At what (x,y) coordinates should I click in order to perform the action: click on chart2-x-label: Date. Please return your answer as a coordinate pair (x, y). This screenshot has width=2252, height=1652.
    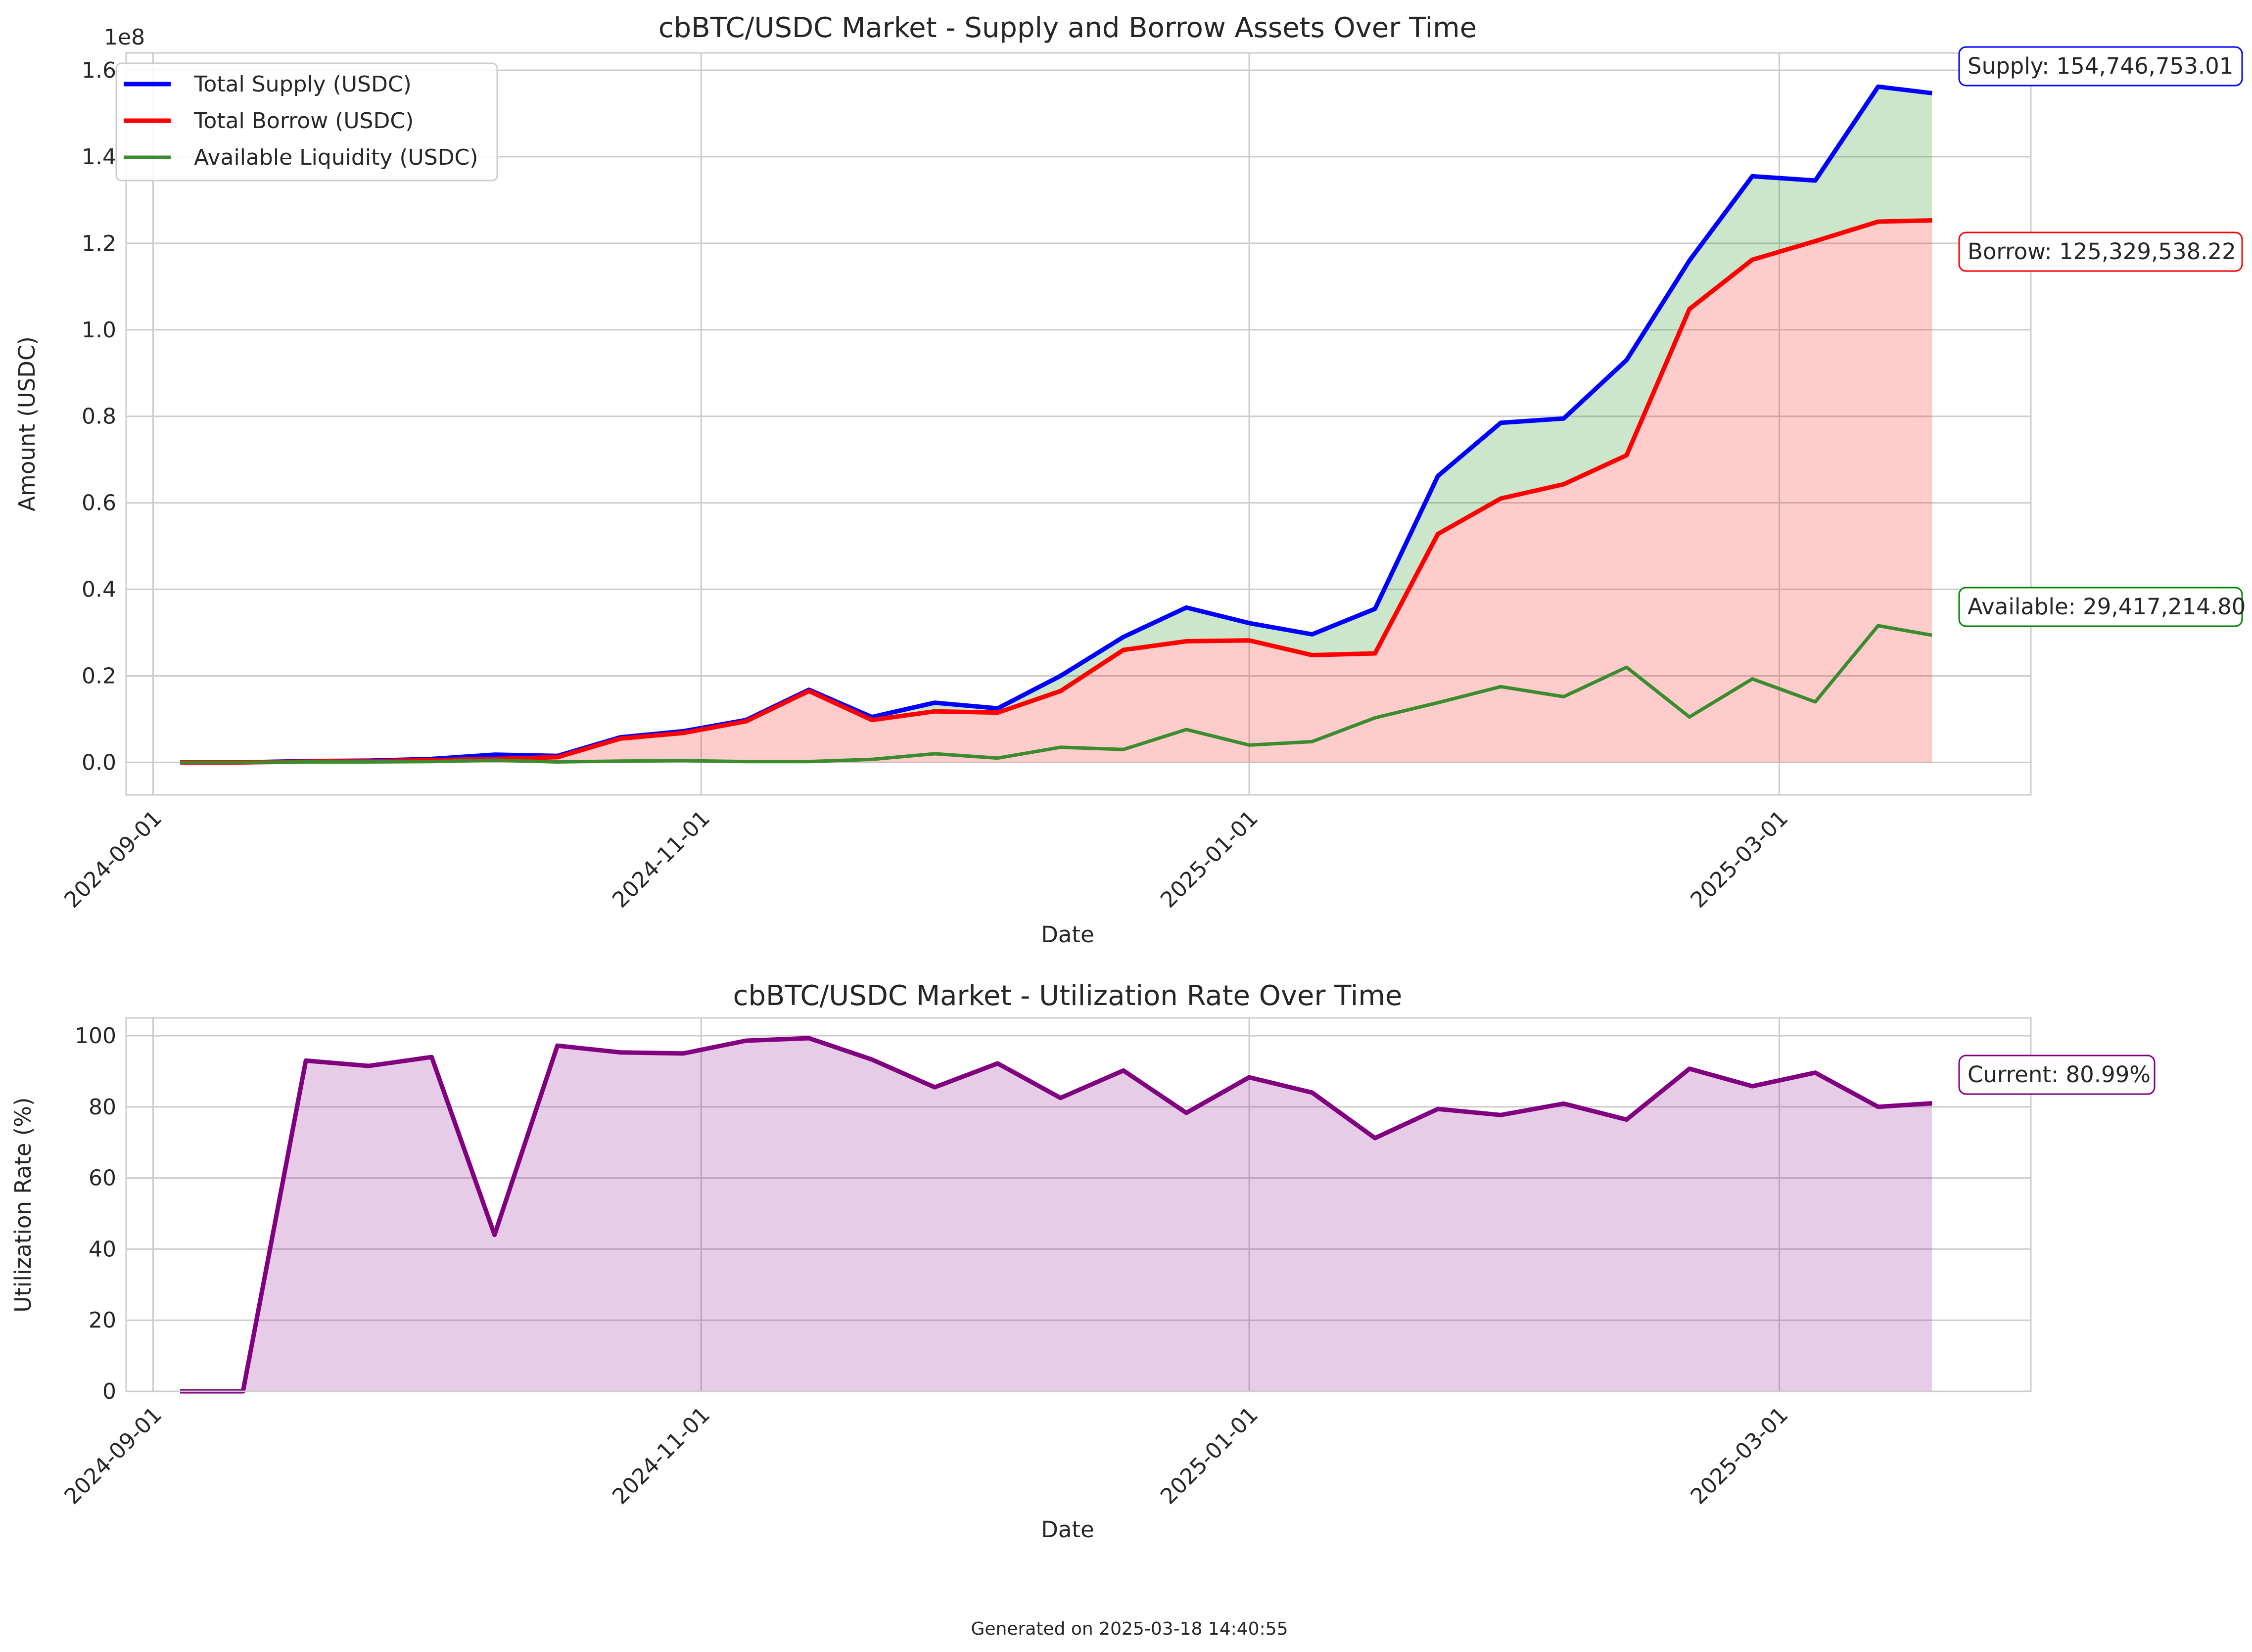
    Looking at the image, I should click on (1067, 1529).